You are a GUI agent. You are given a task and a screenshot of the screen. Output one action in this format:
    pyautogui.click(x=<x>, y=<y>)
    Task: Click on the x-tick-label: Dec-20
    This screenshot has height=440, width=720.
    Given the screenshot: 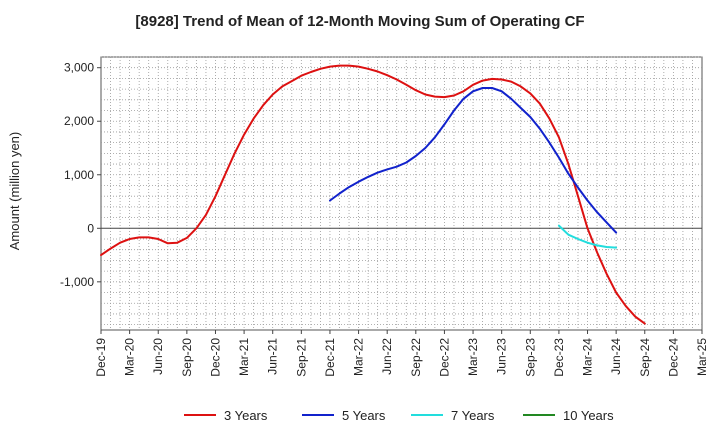 What is the action you would take?
    pyautogui.click(x=215, y=357)
    